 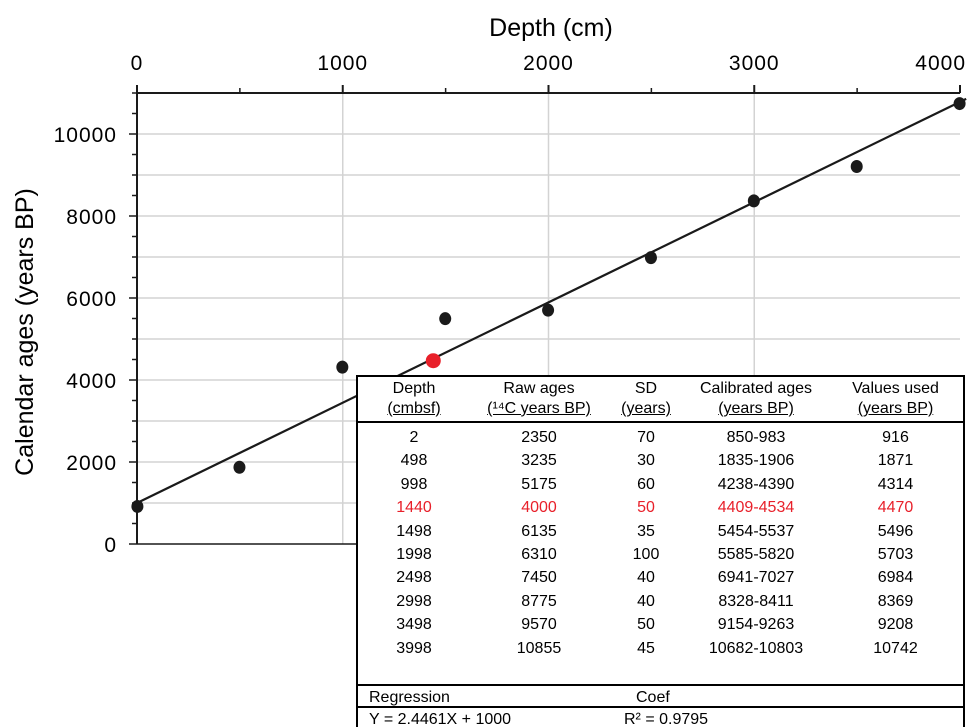 What do you see at coordinates (646, 388) in the screenshot?
I see `header-sd-title: SD` at bounding box center [646, 388].